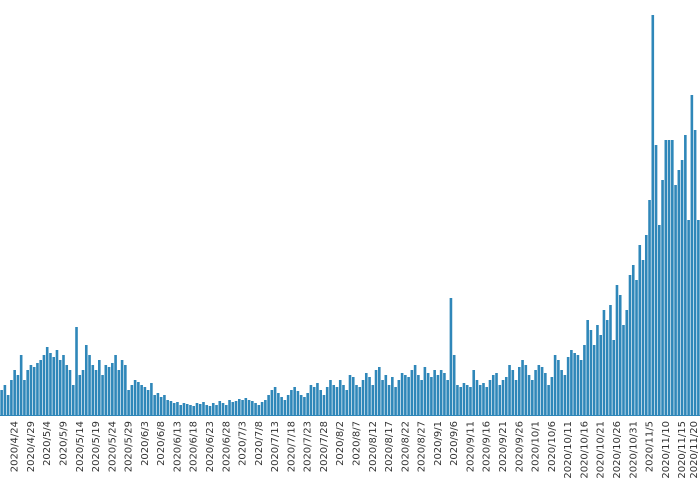 This screenshot has height=500, width=700. I want to click on x-tick-label: 2020/6/8, so click(161, 443).